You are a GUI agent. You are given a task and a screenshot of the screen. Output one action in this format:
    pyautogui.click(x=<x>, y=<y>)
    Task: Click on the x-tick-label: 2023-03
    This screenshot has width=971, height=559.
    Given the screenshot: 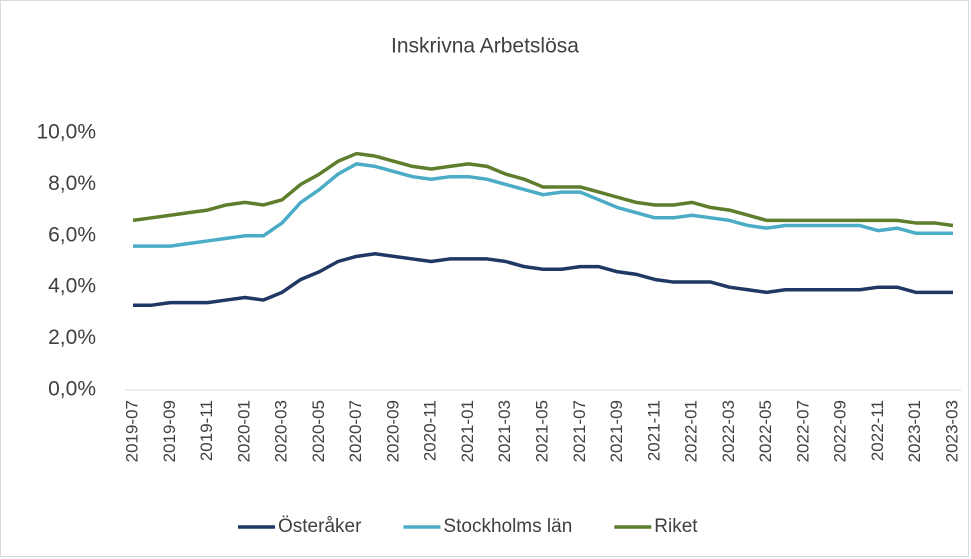 What is the action you would take?
    pyautogui.click(x=951, y=431)
    